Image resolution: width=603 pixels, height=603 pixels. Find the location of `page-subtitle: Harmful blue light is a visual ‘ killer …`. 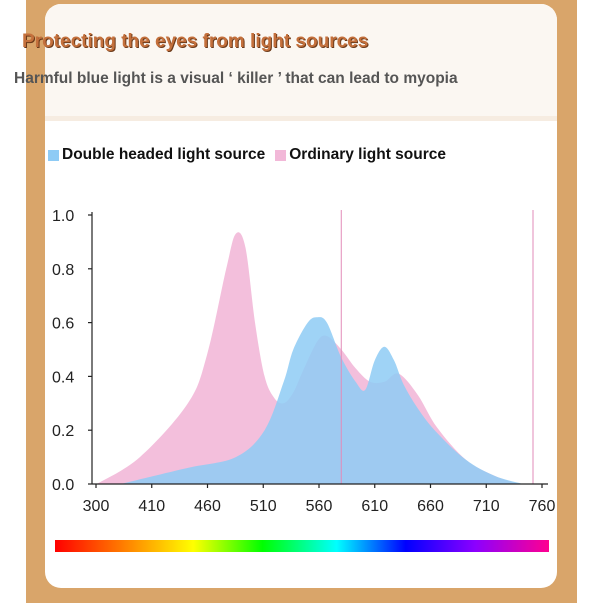

page-subtitle: Harmful blue light is a visual ‘ killer … is located at coordinates (236, 78).